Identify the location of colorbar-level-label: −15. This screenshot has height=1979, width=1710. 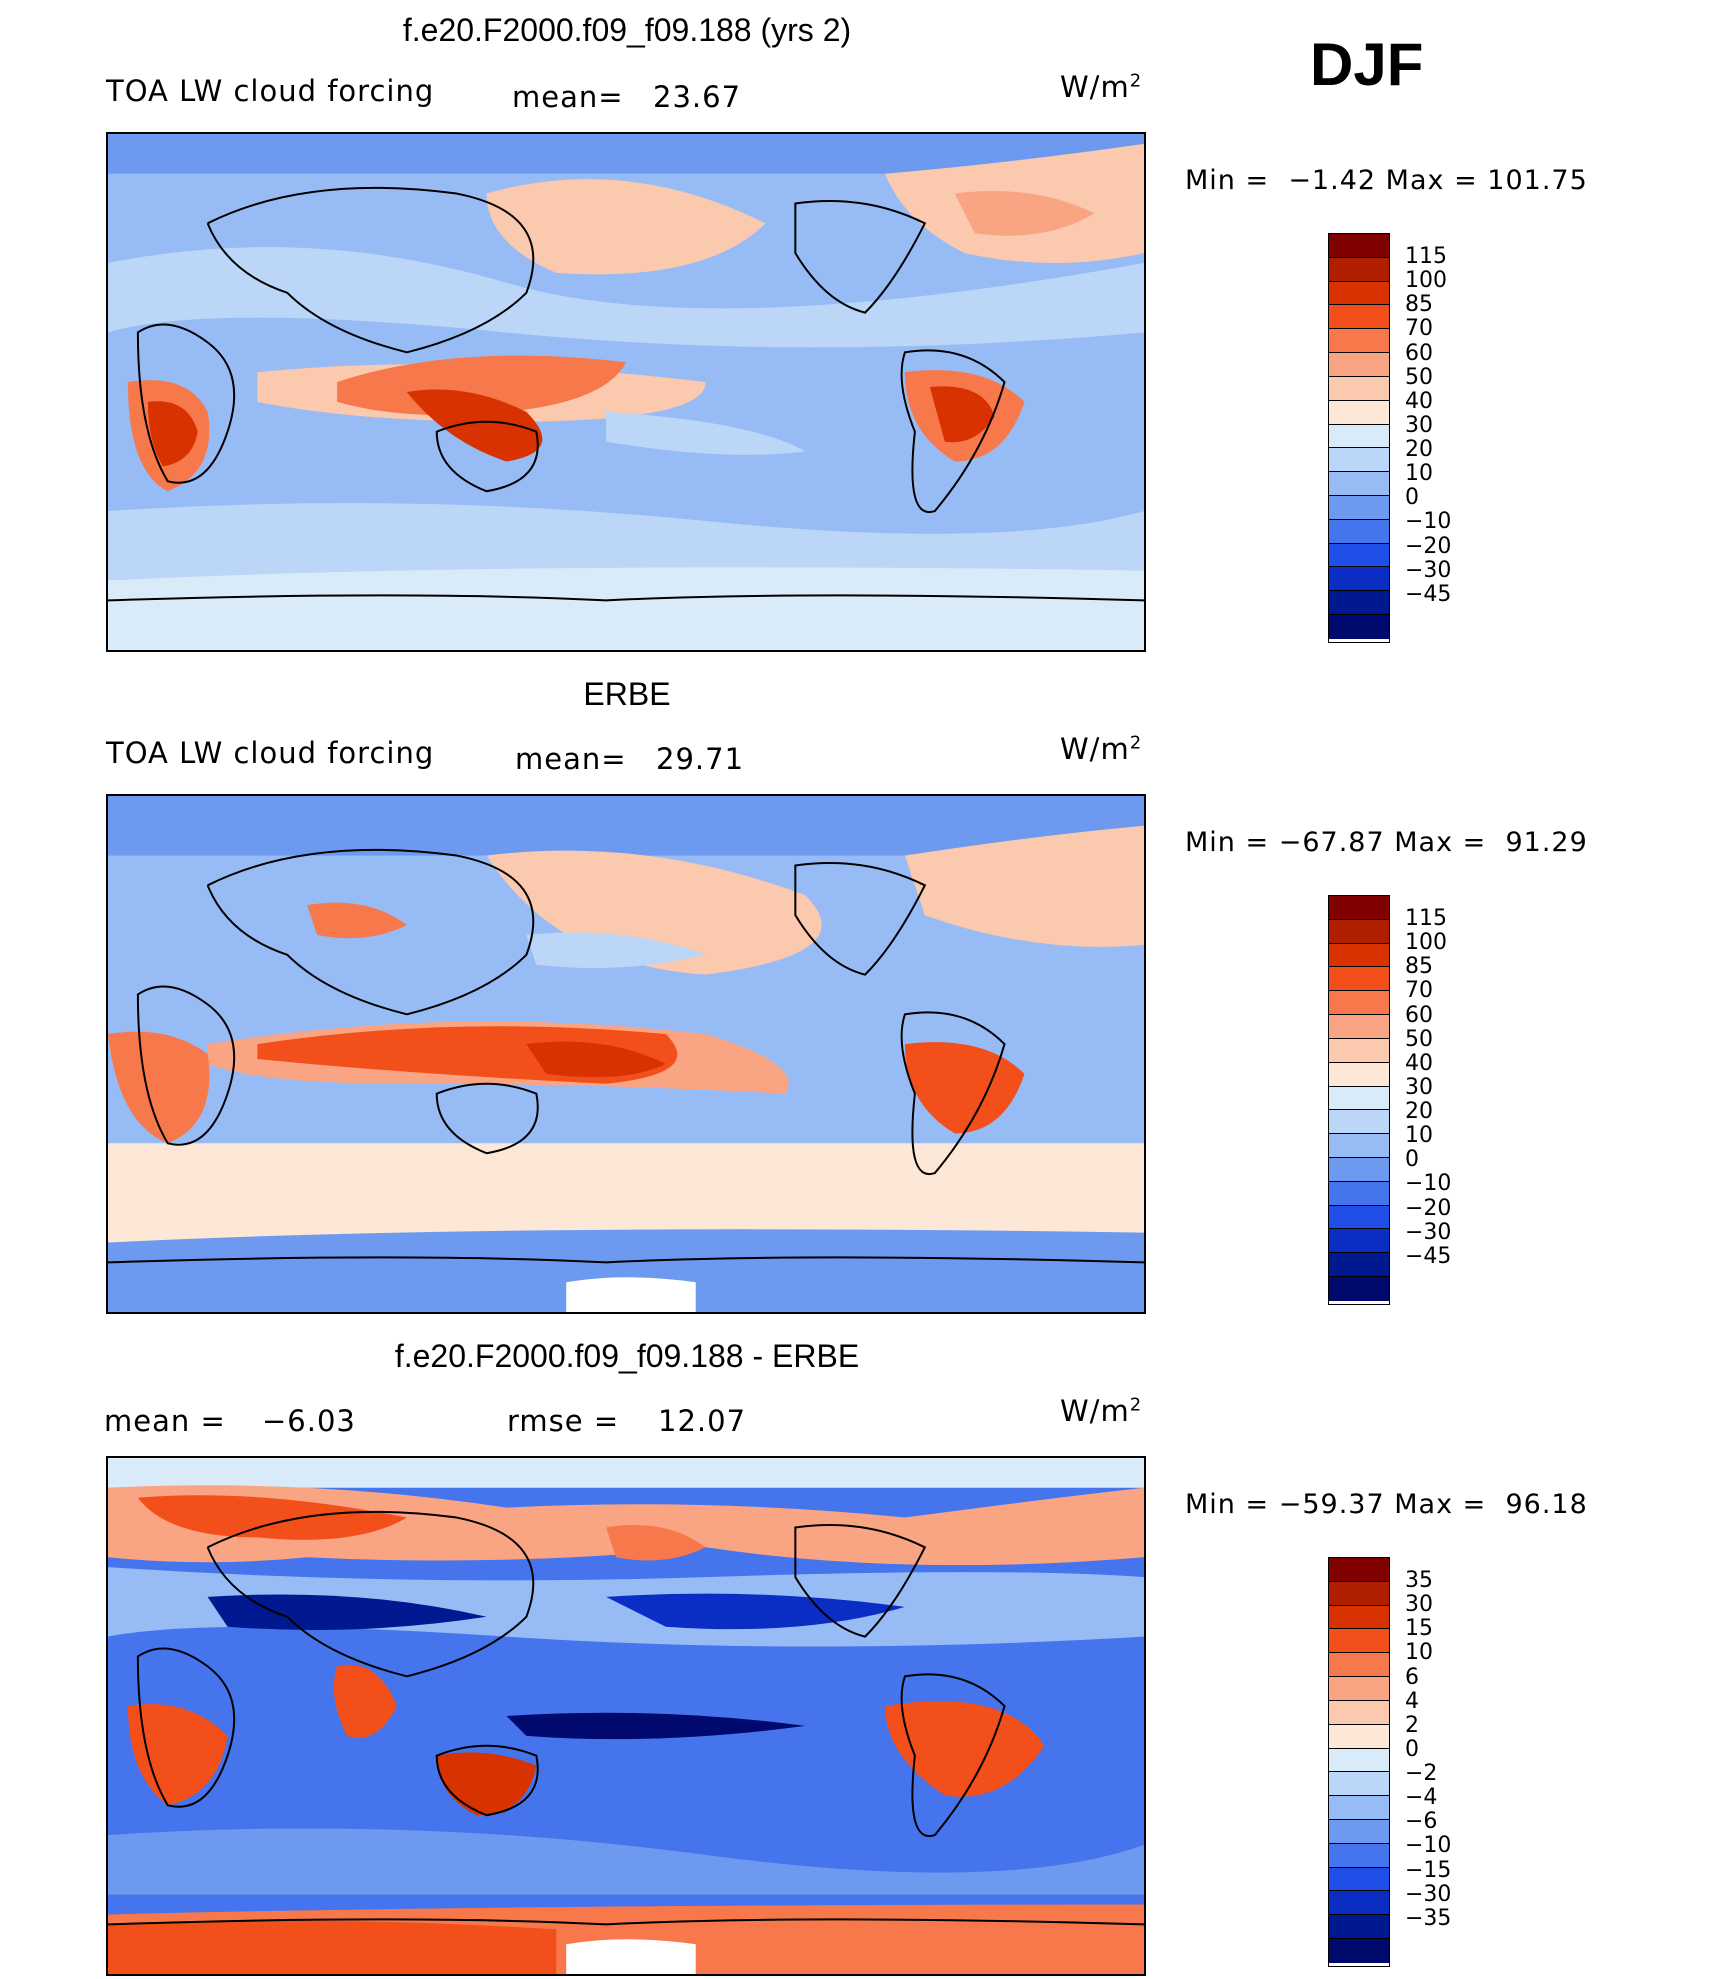
(1428, 1870).